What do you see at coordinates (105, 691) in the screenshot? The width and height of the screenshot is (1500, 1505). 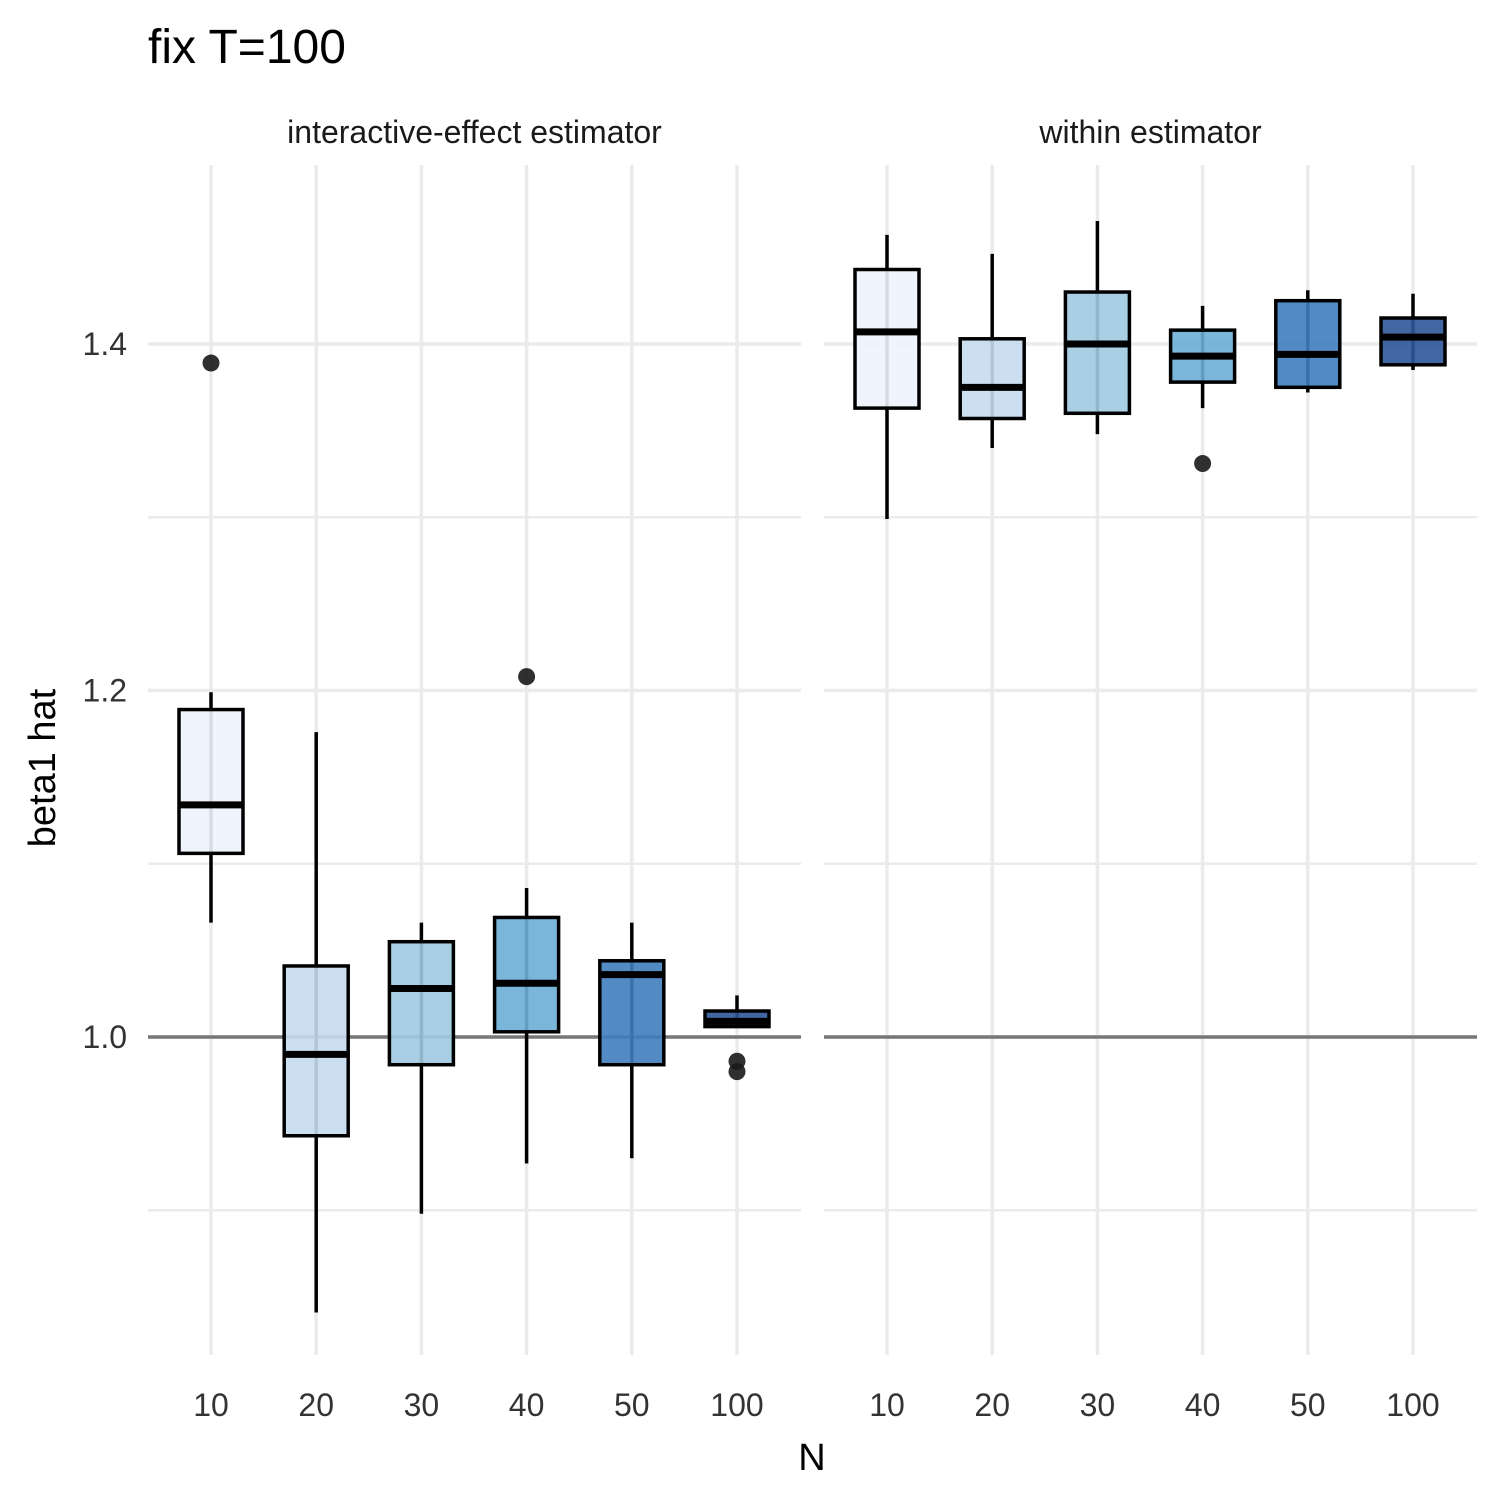 I see `y-tick-label: 1.2` at bounding box center [105, 691].